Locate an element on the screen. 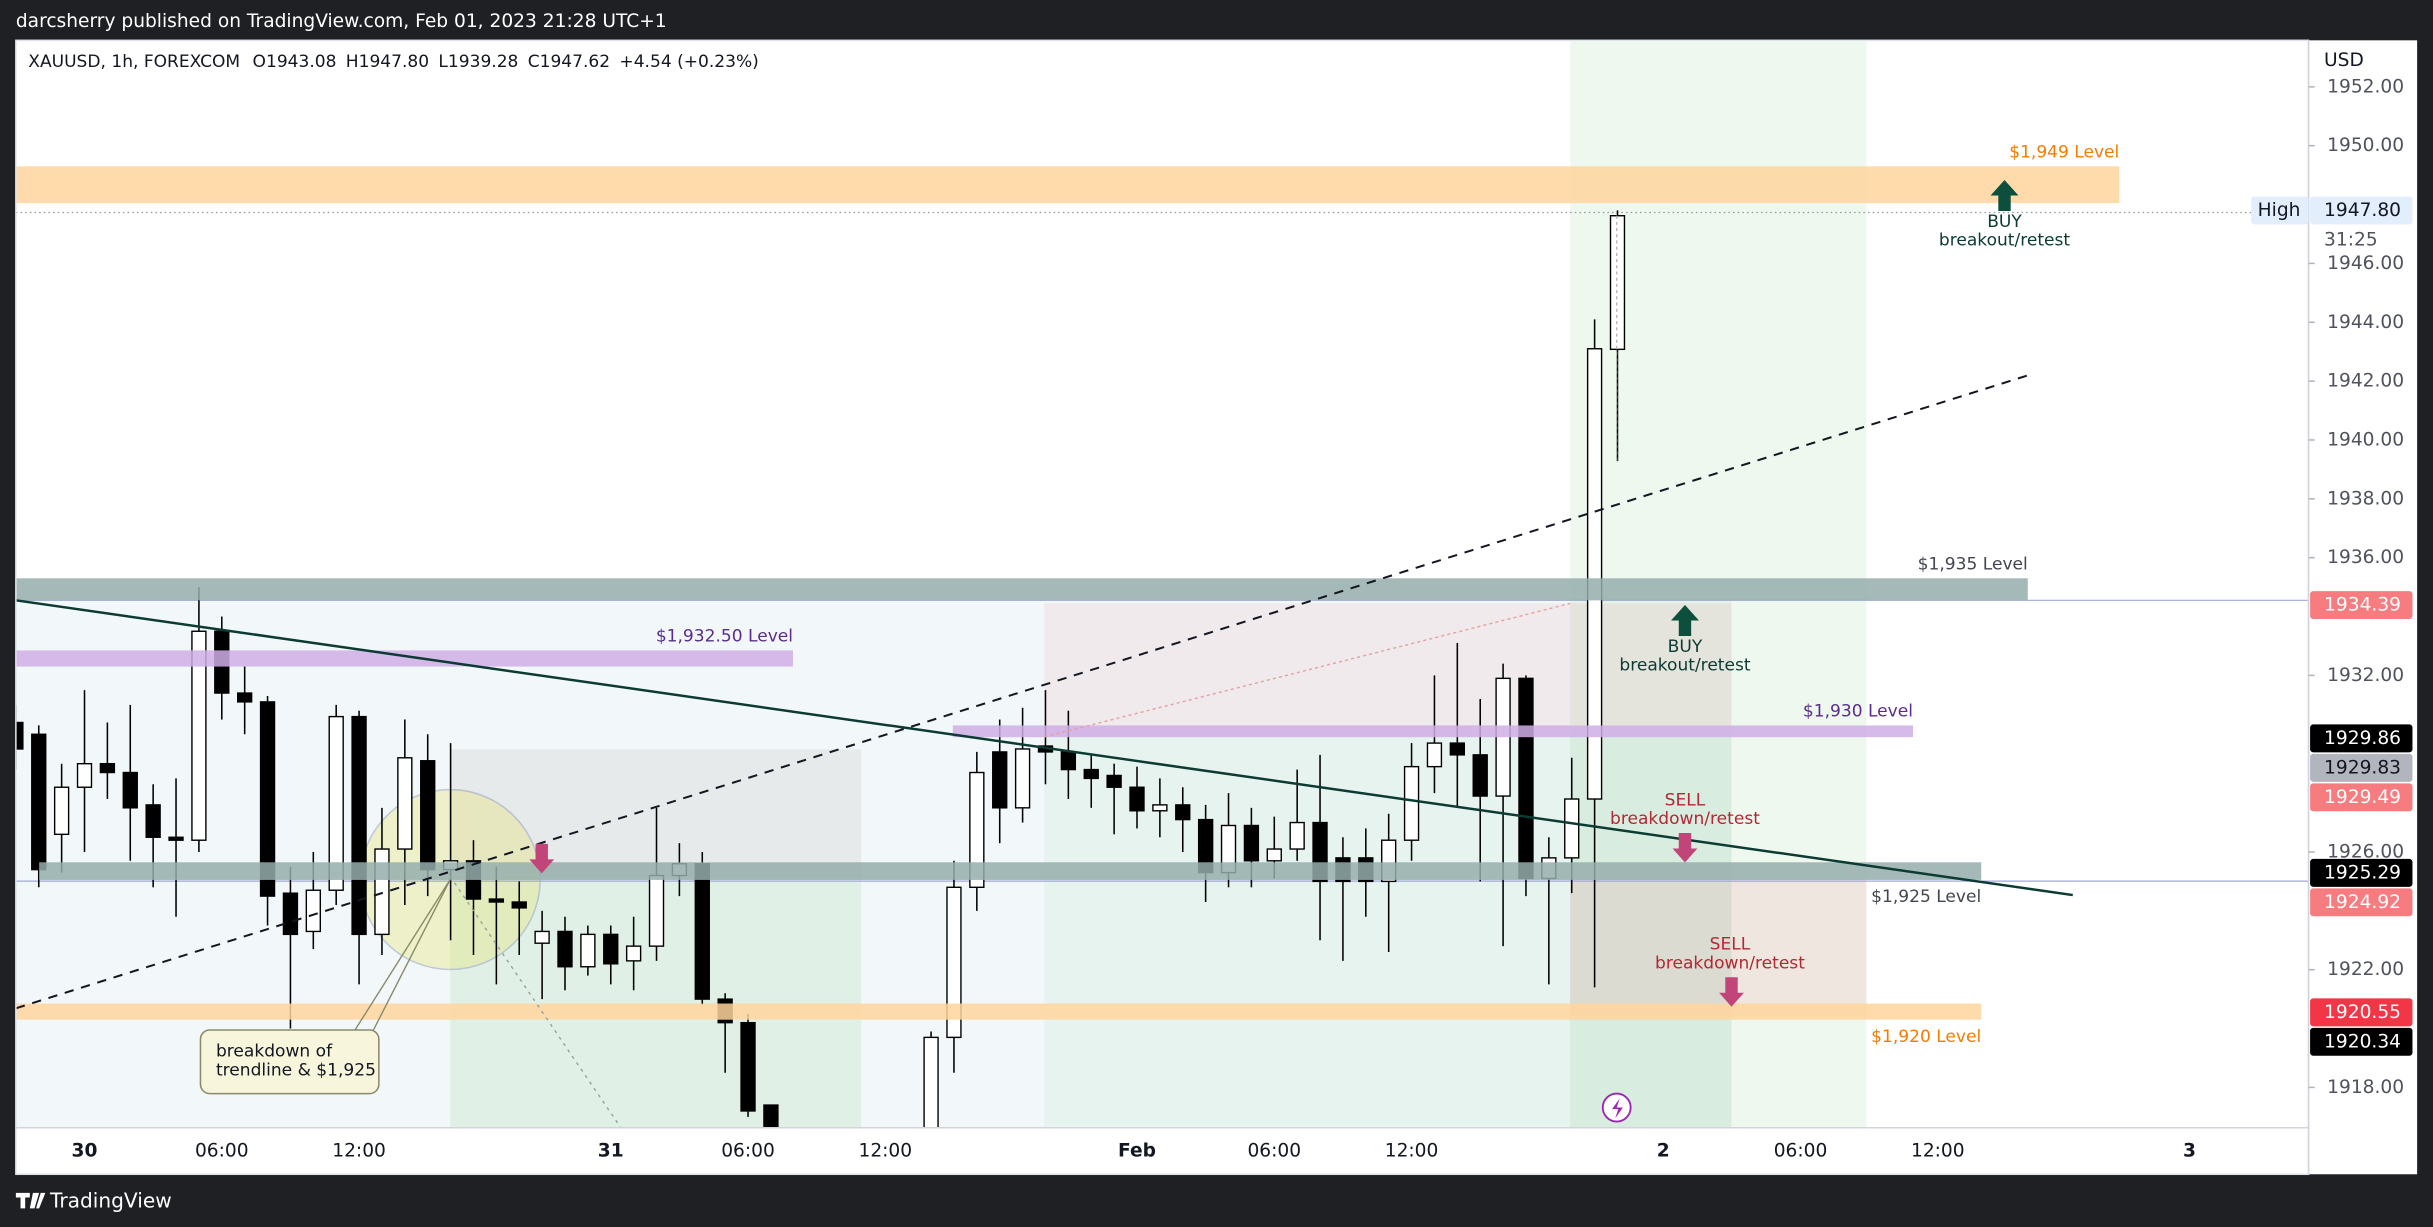  y-tick-label: 1946.00 is located at coordinates (2365, 263).